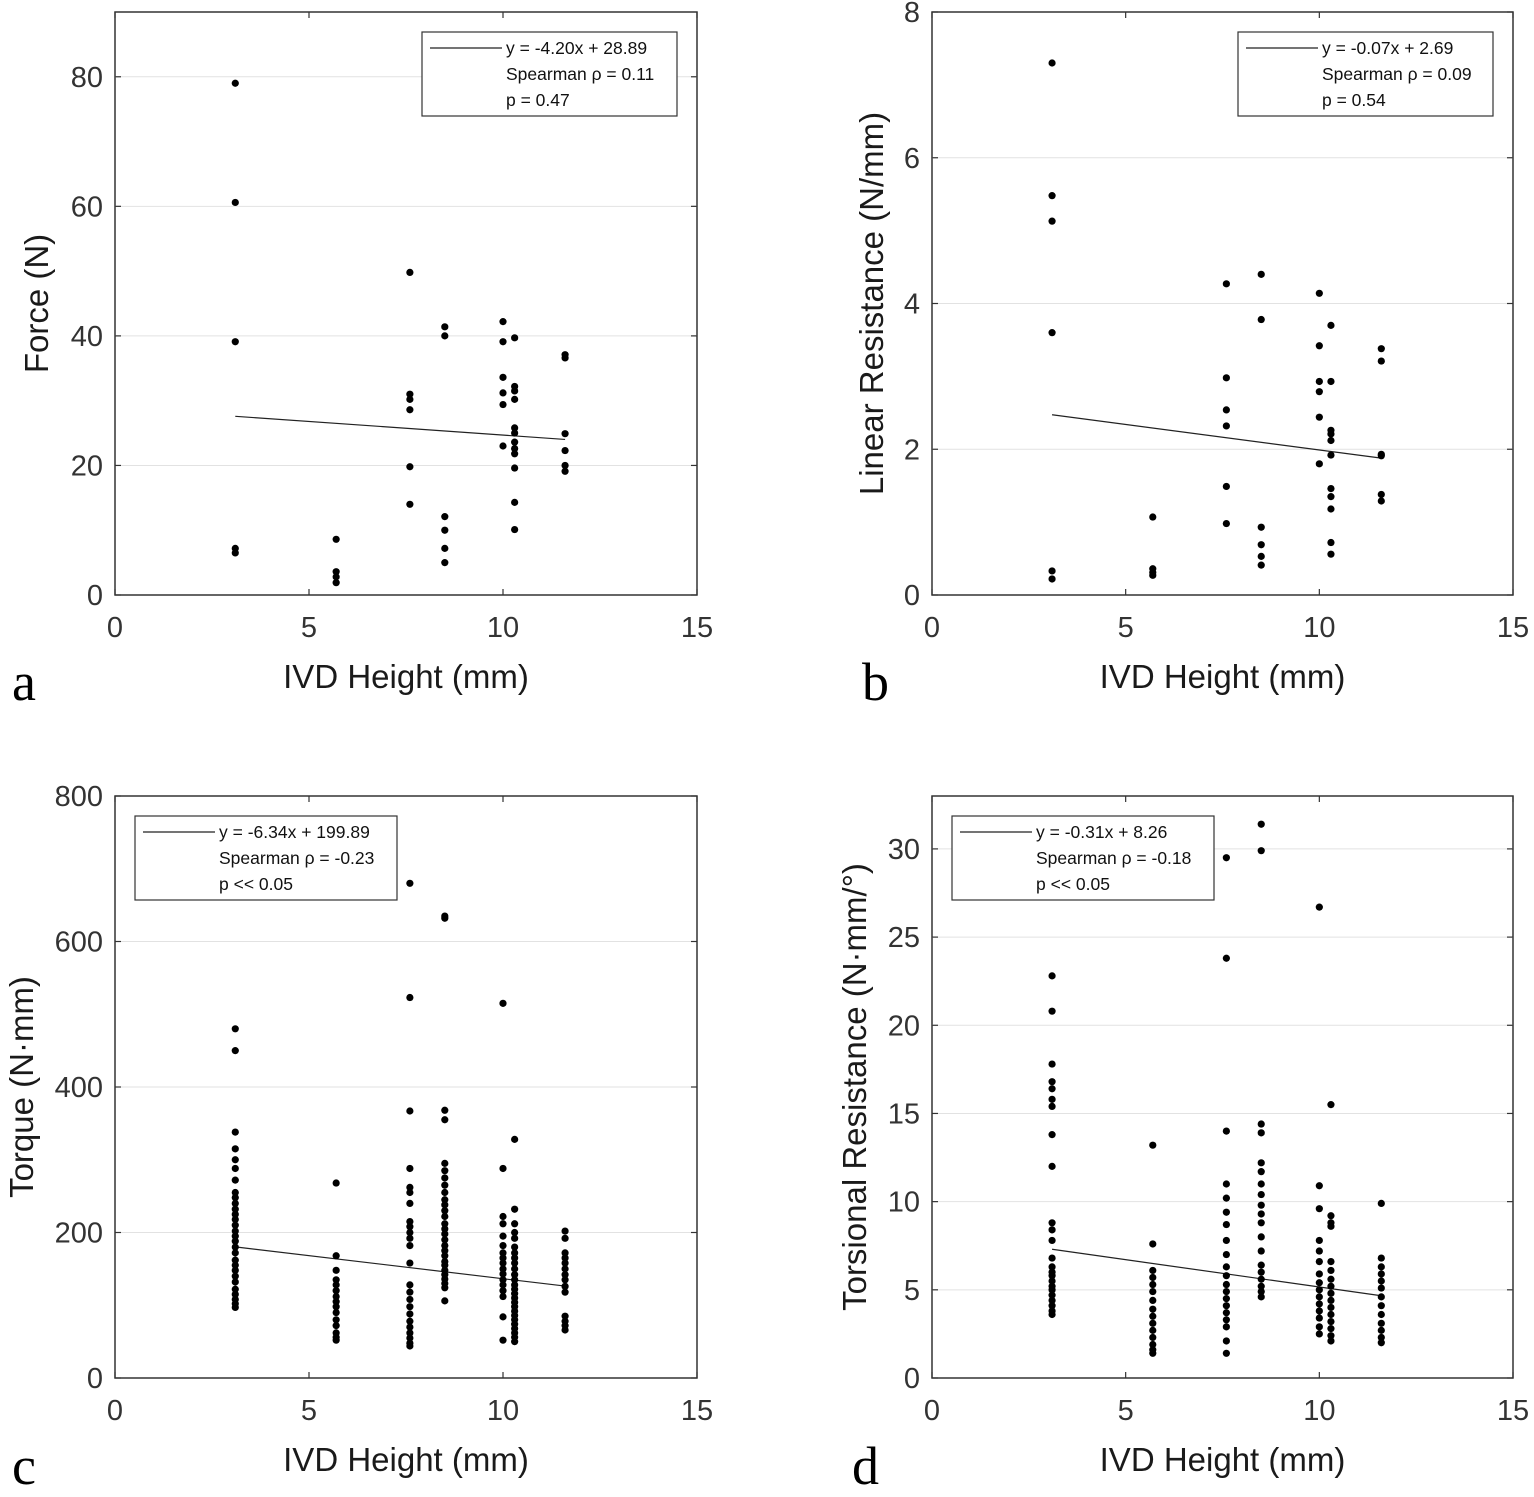 The height and width of the screenshot is (1497, 1534). Describe the element at coordinates (87, 337) in the screenshot. I see `y-tick-label: 40` at that location.